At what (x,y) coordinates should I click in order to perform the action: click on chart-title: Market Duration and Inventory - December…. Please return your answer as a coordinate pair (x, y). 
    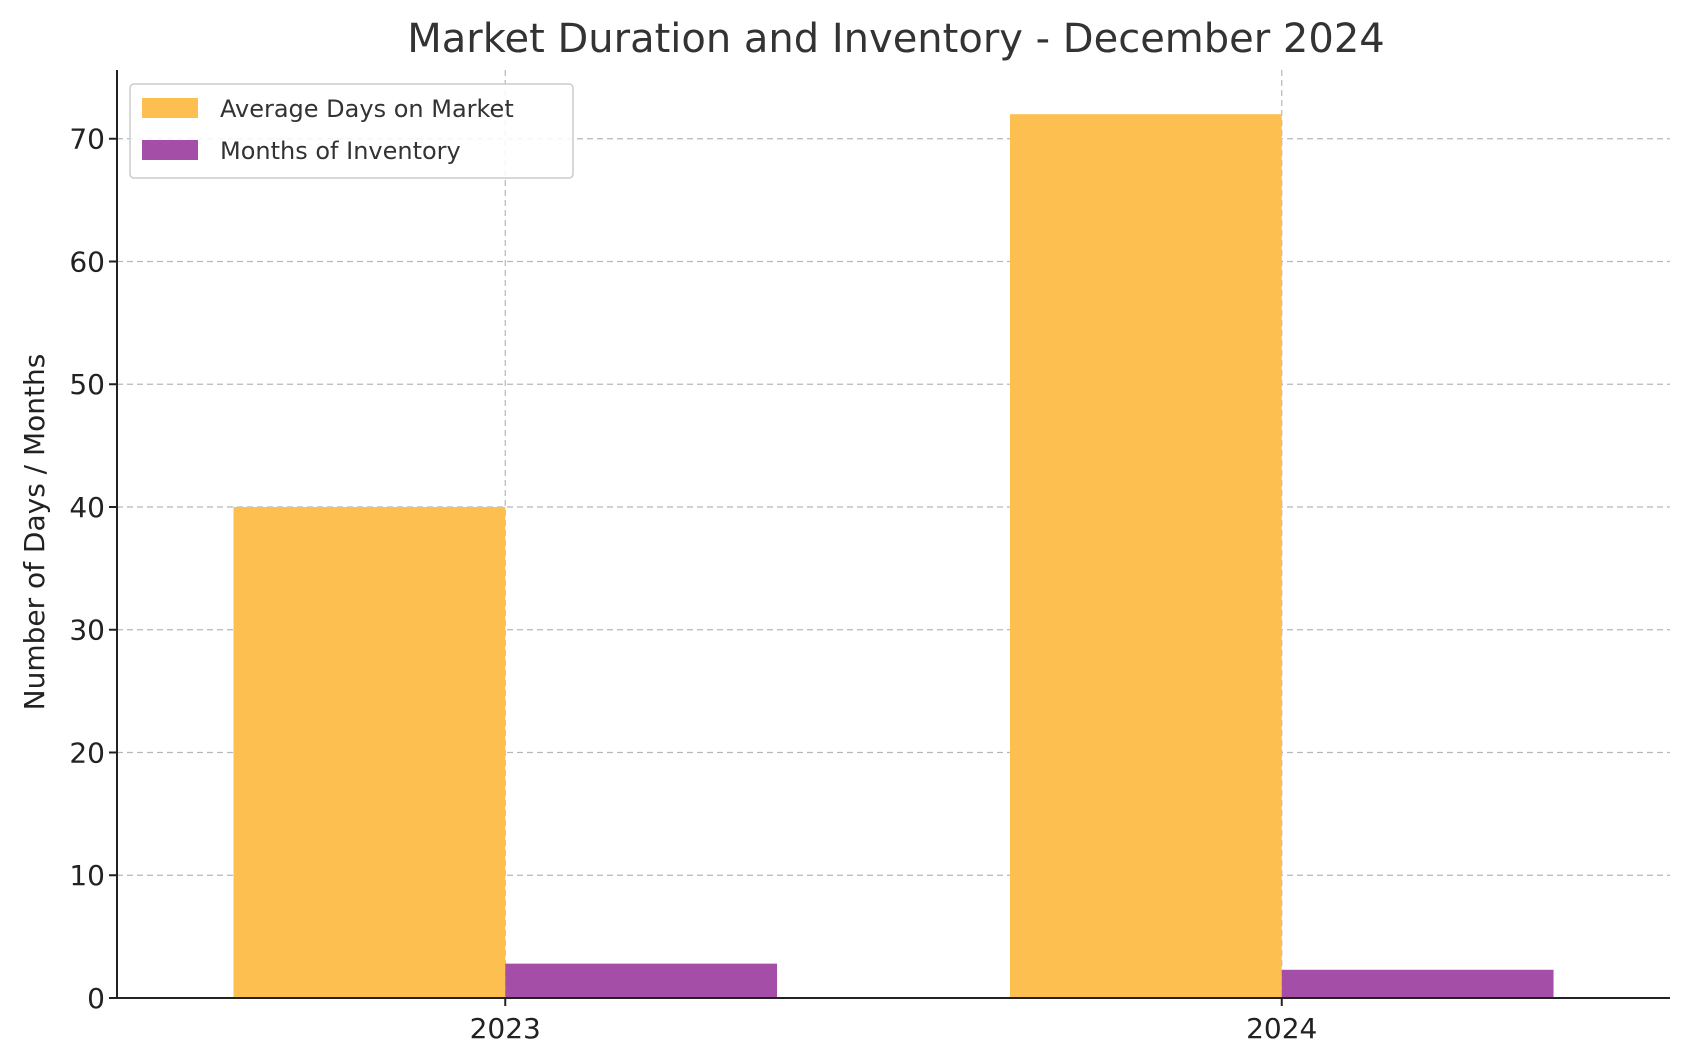
    Looking at the image, I should click on (895, 39).